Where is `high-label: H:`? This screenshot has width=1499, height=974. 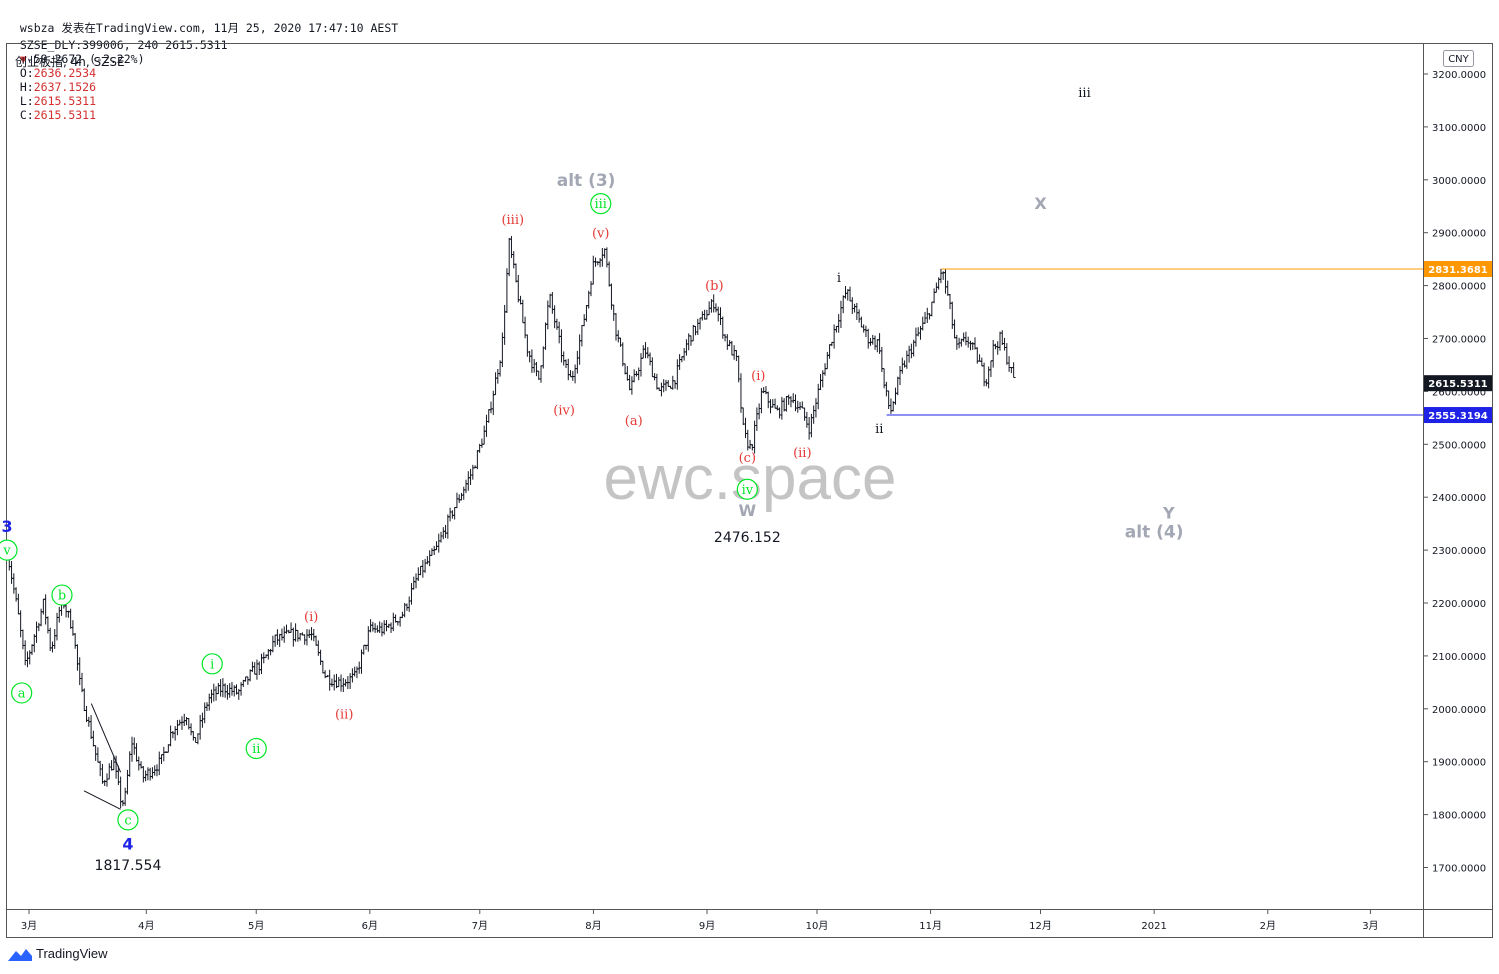
high-label: H: is located at coordinates (26, 87).